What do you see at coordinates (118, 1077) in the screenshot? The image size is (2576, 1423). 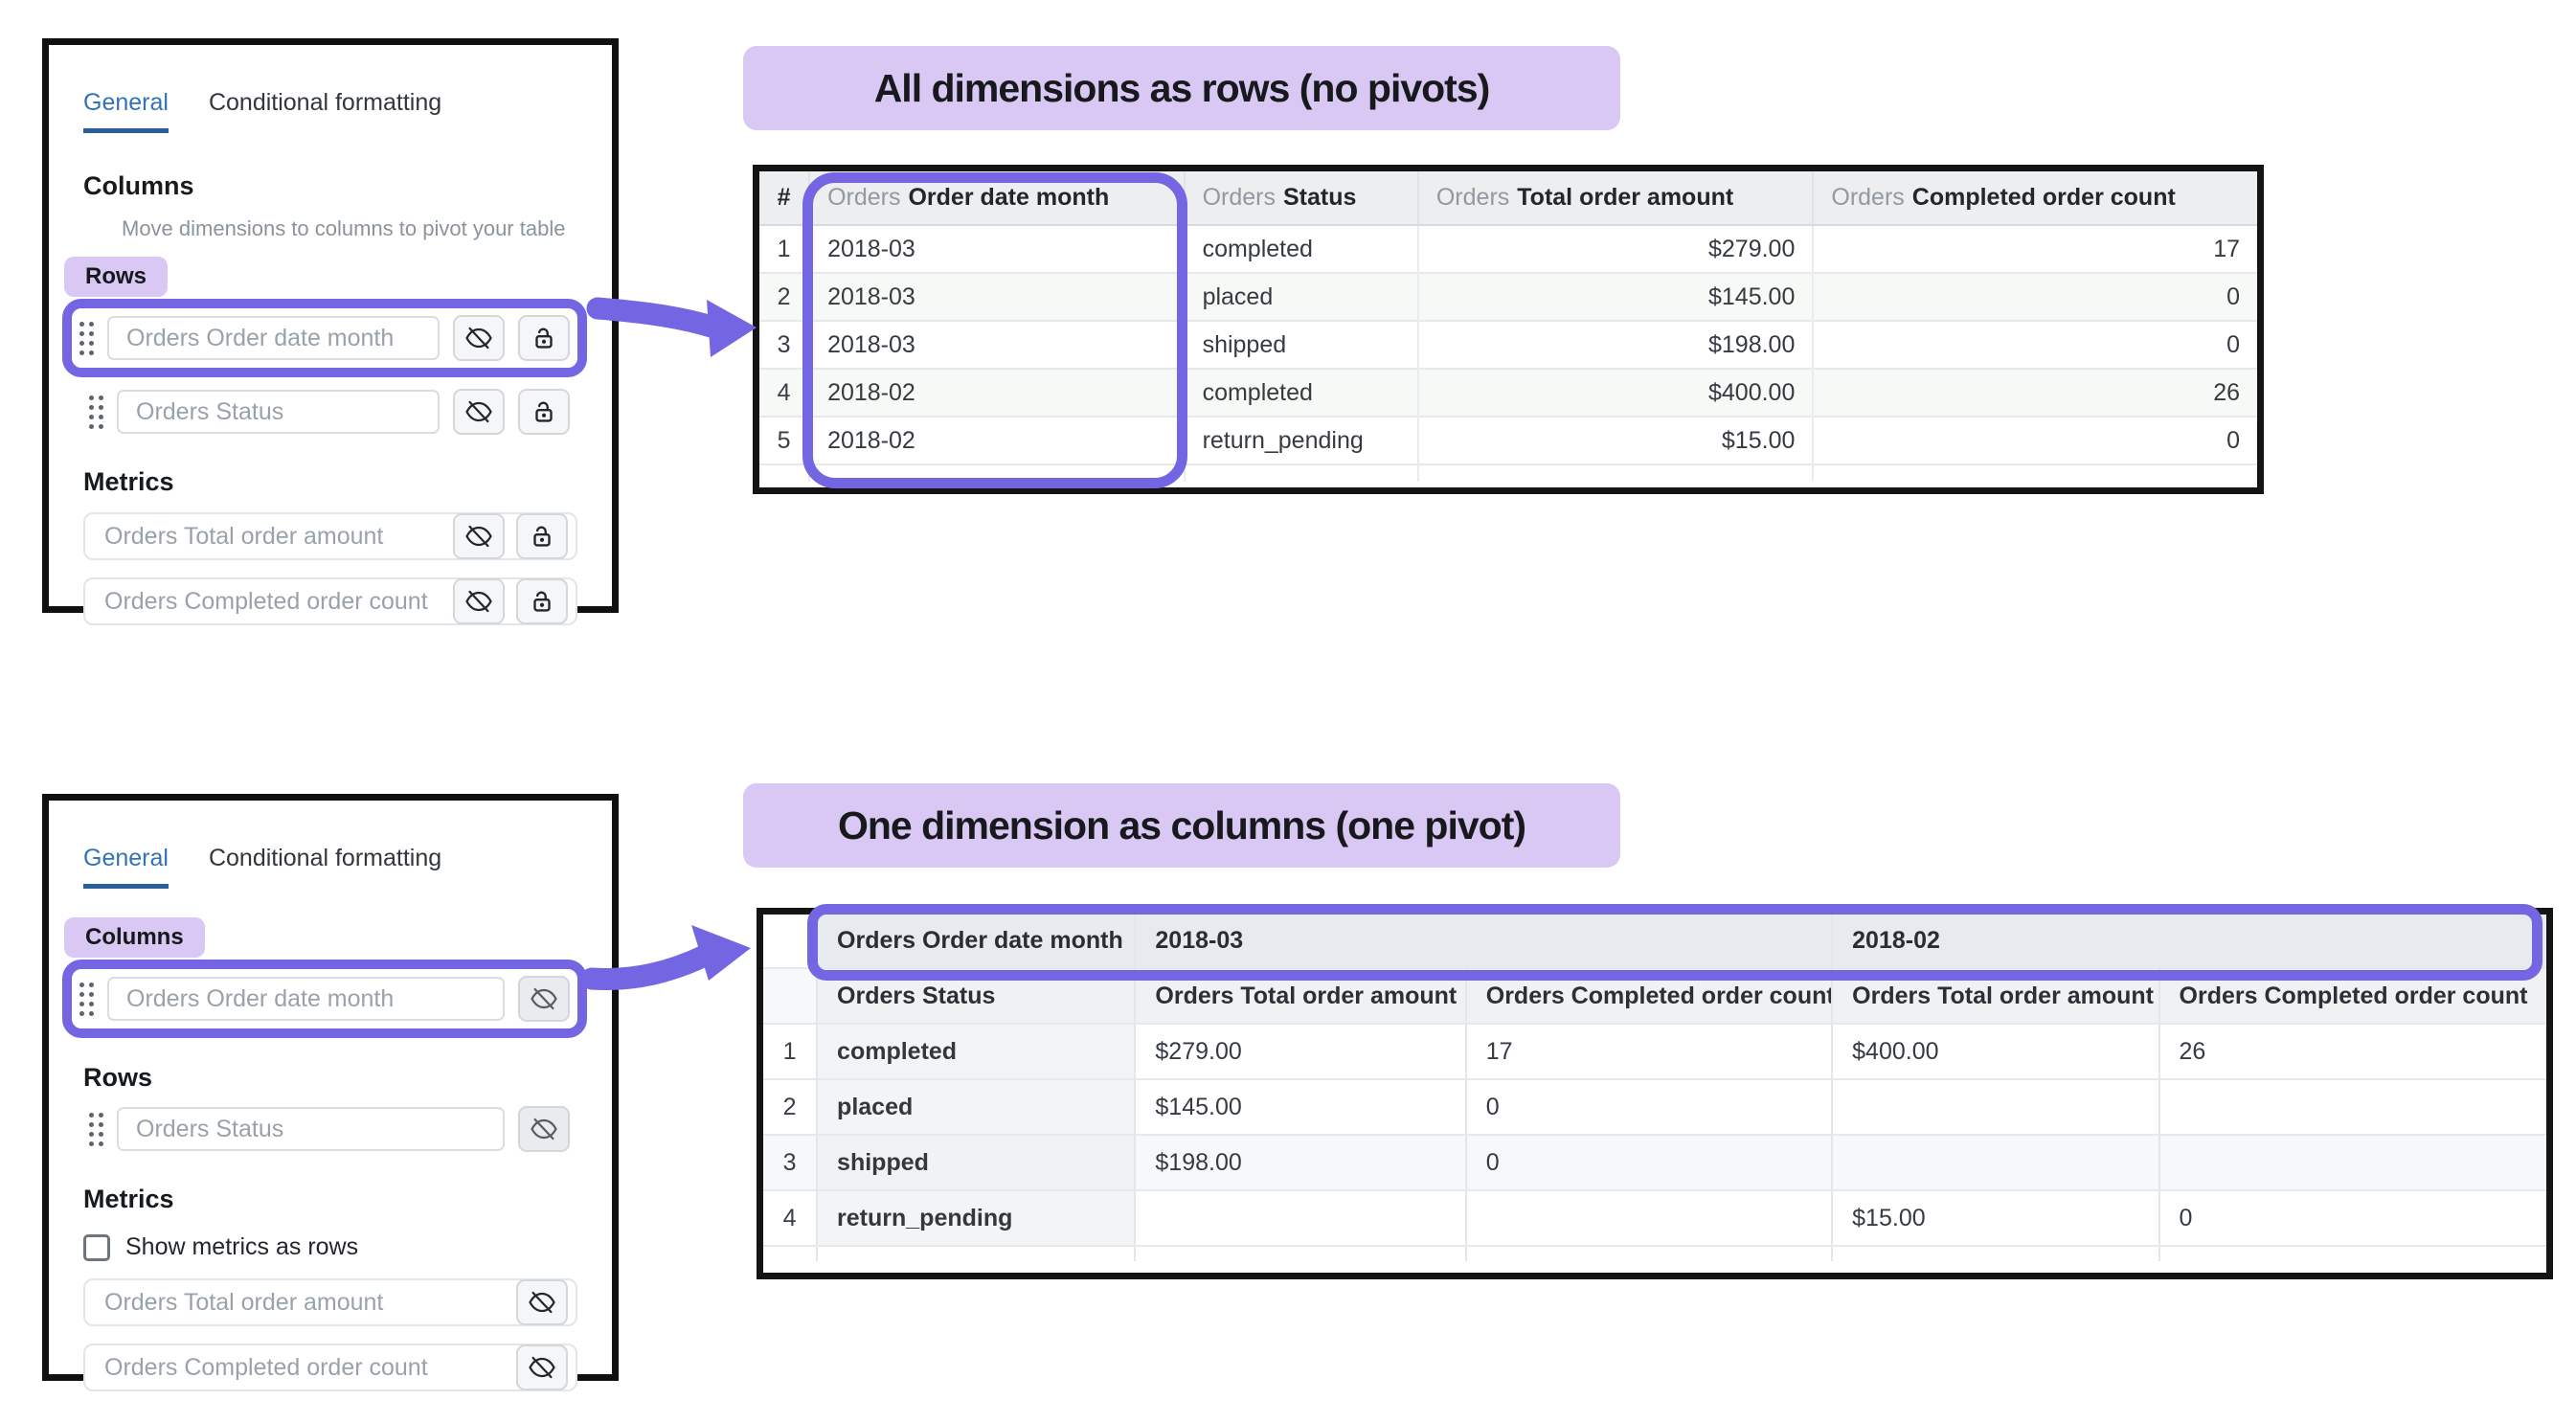 I see `rows-heading: Rows` at bounding box center [118, 1077].